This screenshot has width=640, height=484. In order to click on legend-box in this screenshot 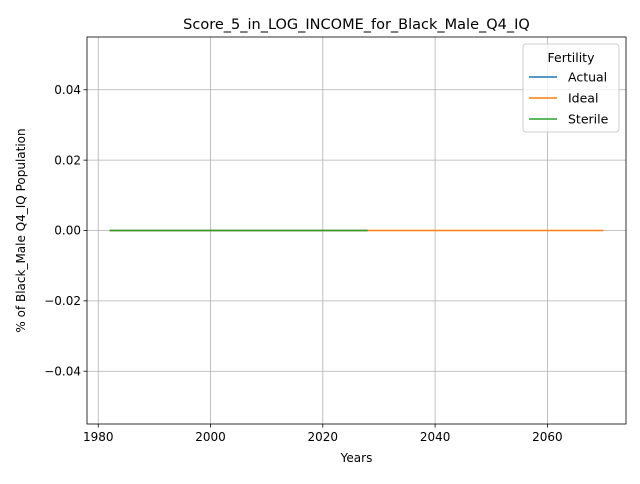, I will do `click(571, 88)`.